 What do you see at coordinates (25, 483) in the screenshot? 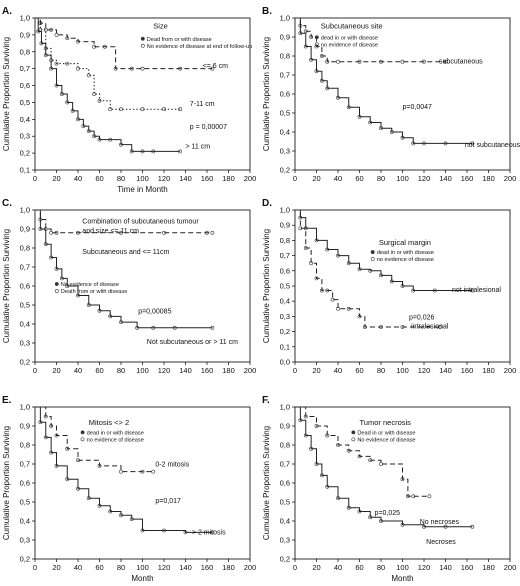
I see `panel-5-ytick-label: 0,6` at bounding box center [25, 483].